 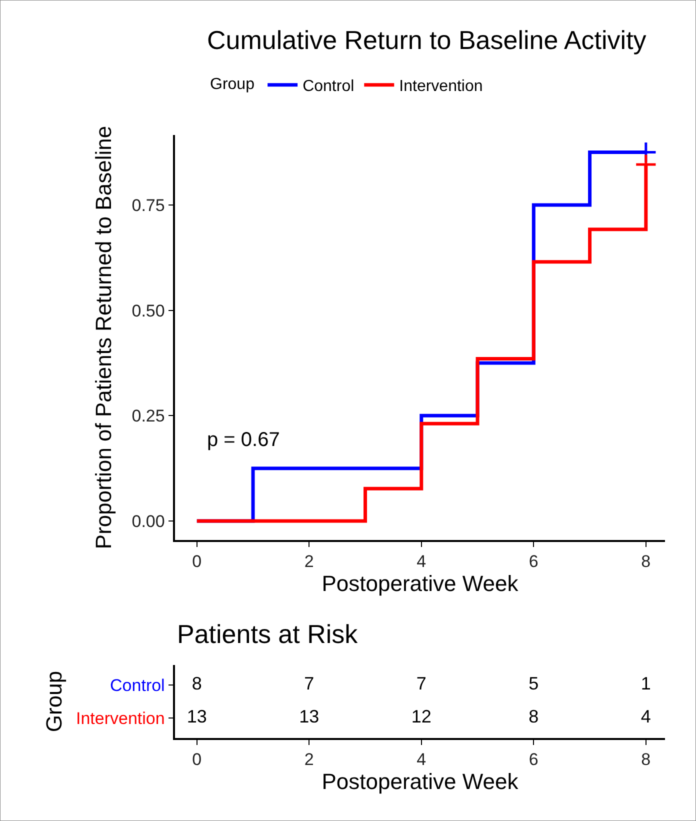 What do you see at coordinates (328, 87) in the screenshot?
I see `legend-label: Control` at bounding box center [328, 87].